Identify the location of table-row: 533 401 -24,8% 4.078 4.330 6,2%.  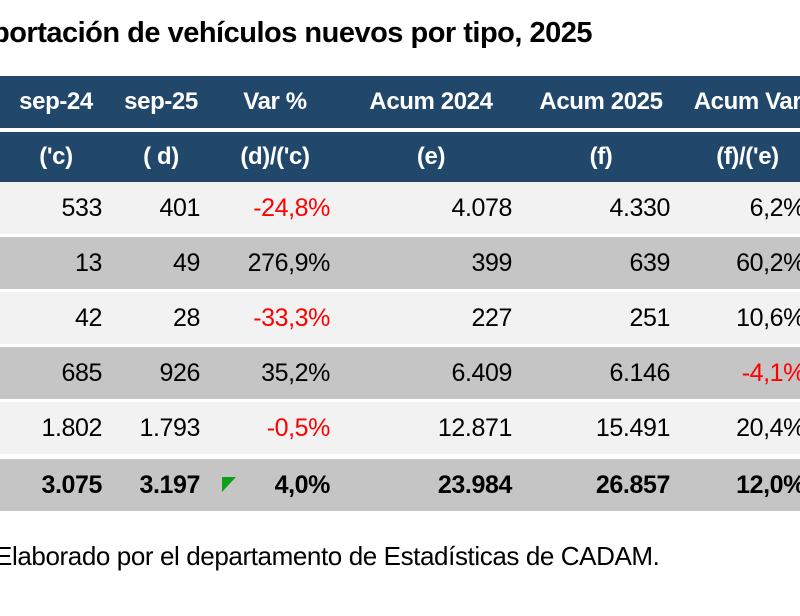
(400, 209).